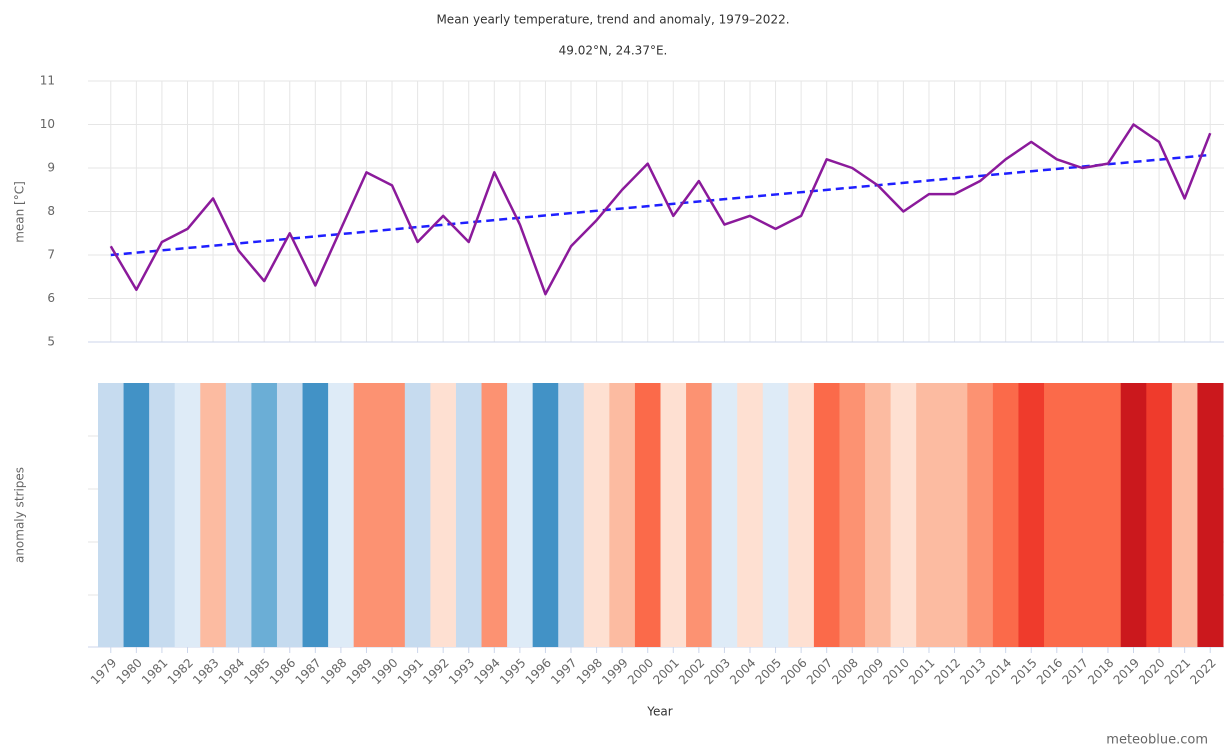 This screenshot has width=1226, height=749. Describe the element at coordinates (1126, 671) in the screenshot. I see `x-tick-label: 2019` at that location.